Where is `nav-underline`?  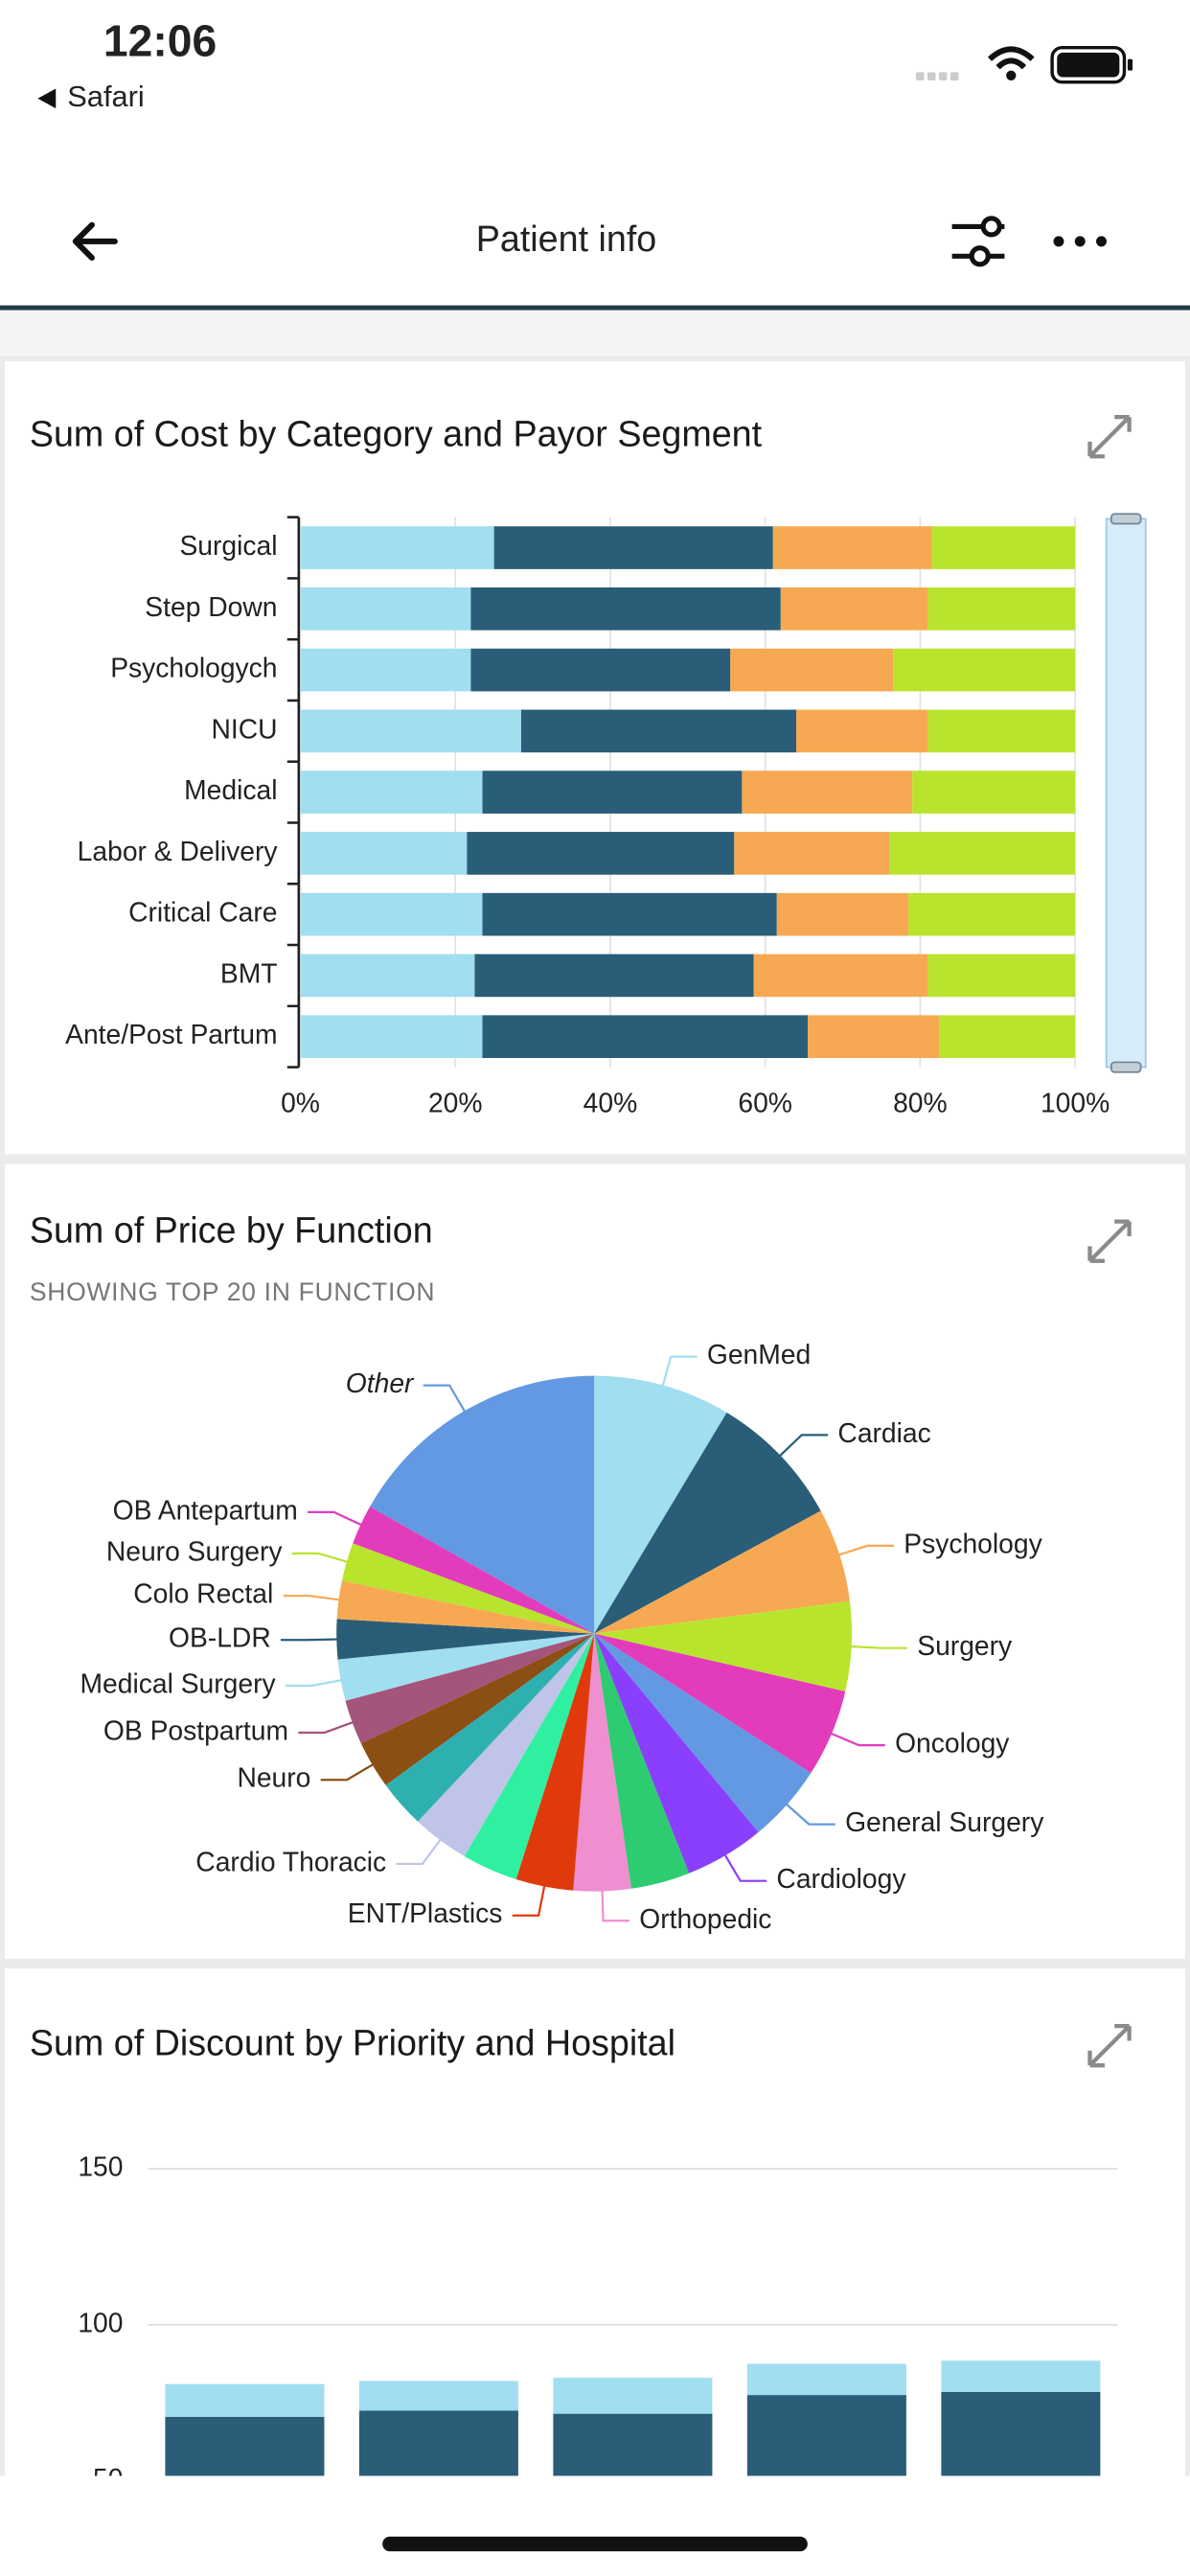 nav-underline is located at coordinates (595, 307).